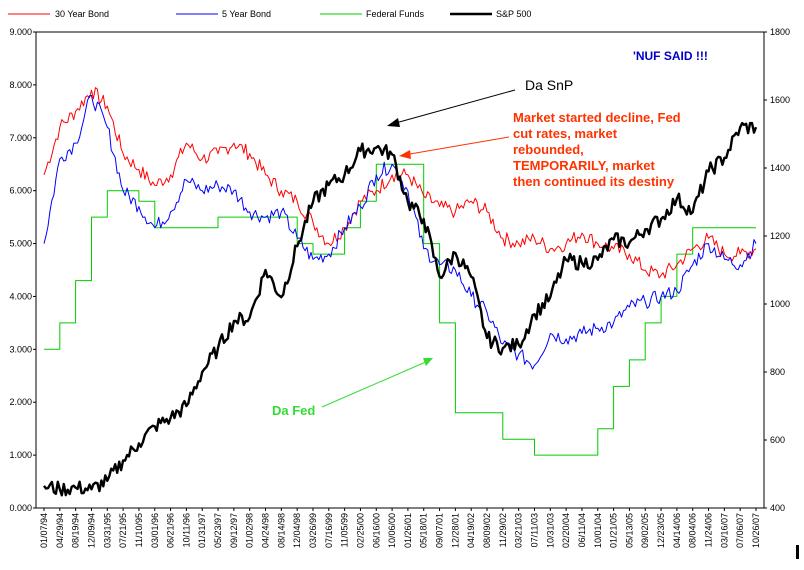 The height and width of the screenshot is (570, 804). Describe the element at coordinates (661, 530) in the screenshot. I see `x-tick-label: 12/23/05` at that location.